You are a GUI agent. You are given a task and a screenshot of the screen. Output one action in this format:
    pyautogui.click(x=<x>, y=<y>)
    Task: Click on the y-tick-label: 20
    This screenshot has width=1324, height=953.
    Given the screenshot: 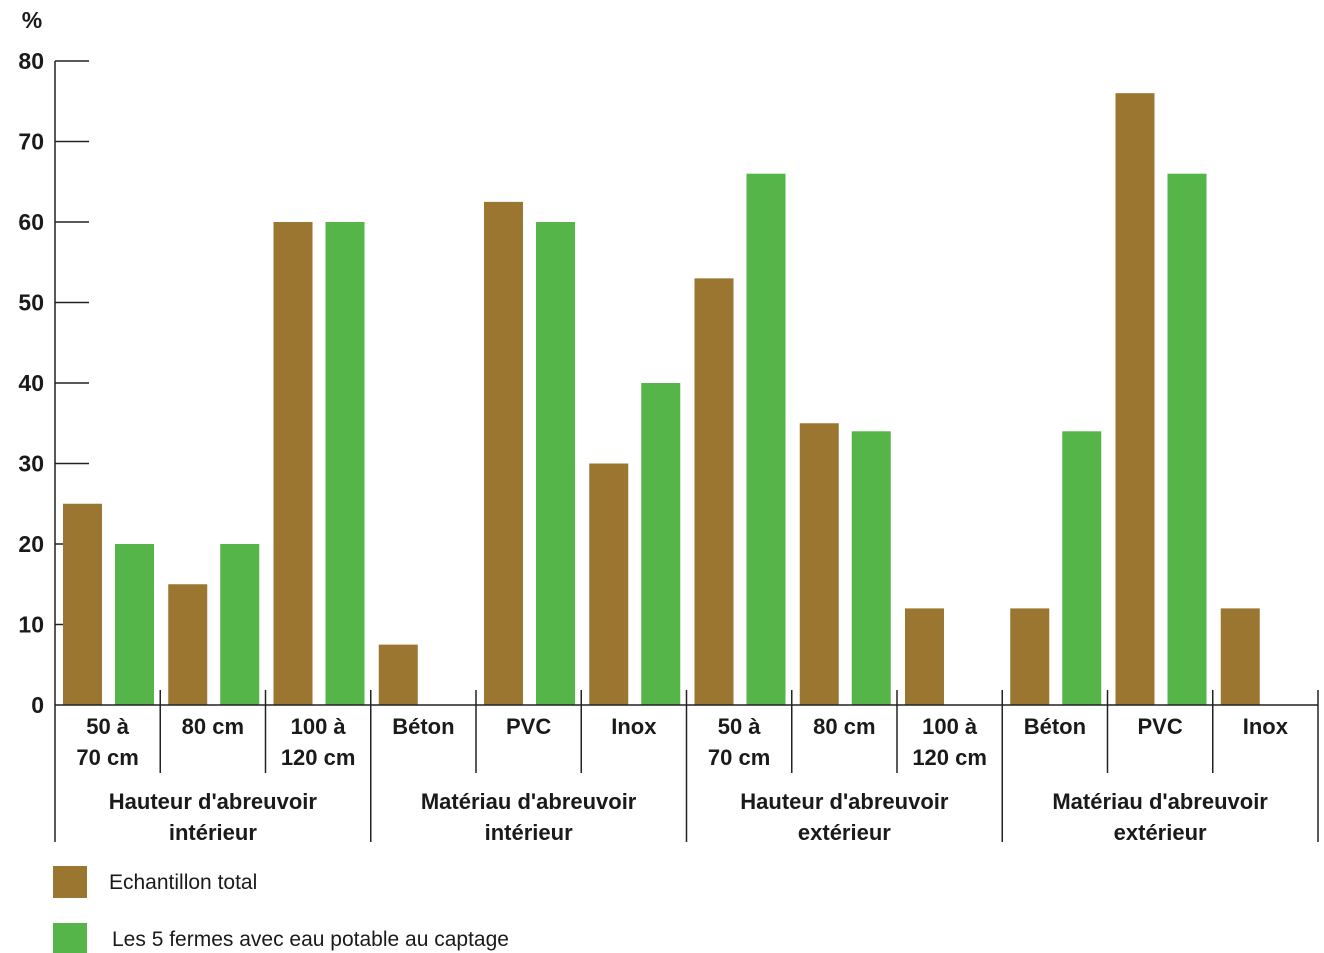 What is the action you would take?
    pyautogui.click(x=31, y=544)
    